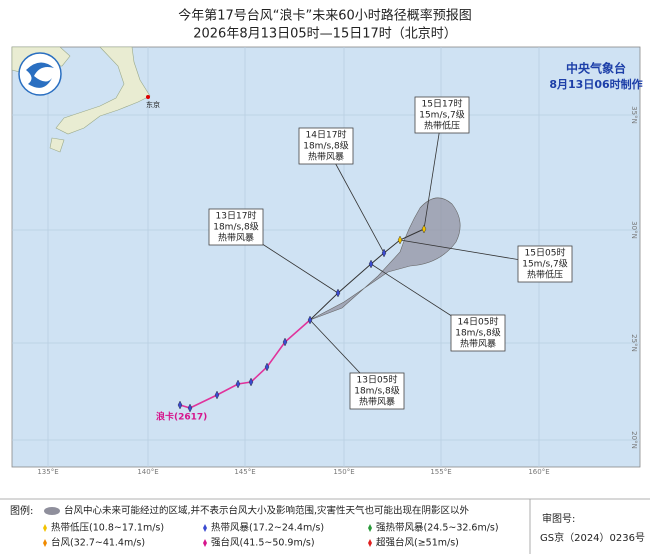 This screenshot has width=650, height=554. I want to click on legend-label: 超强台风(≥51m/s), so click(417, 543).